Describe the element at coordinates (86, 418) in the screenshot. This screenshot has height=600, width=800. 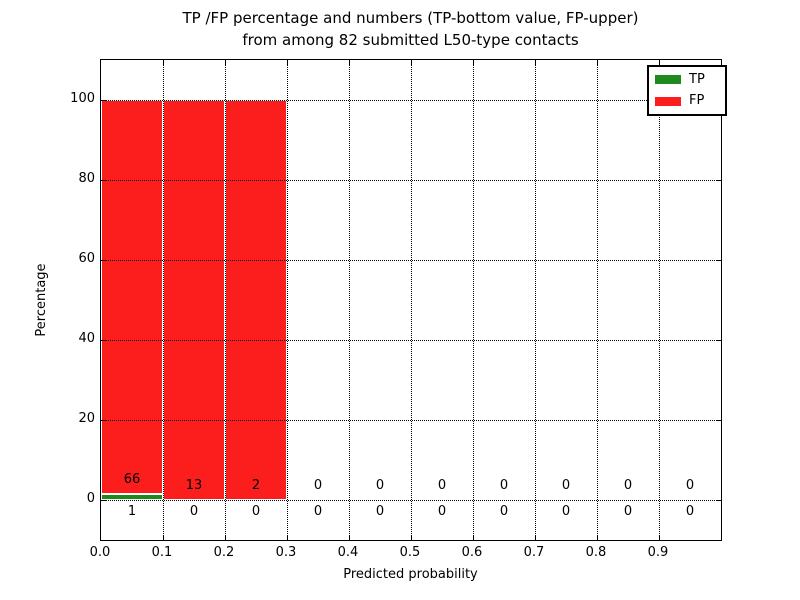
I see `y-tick-label: 20` at that location.